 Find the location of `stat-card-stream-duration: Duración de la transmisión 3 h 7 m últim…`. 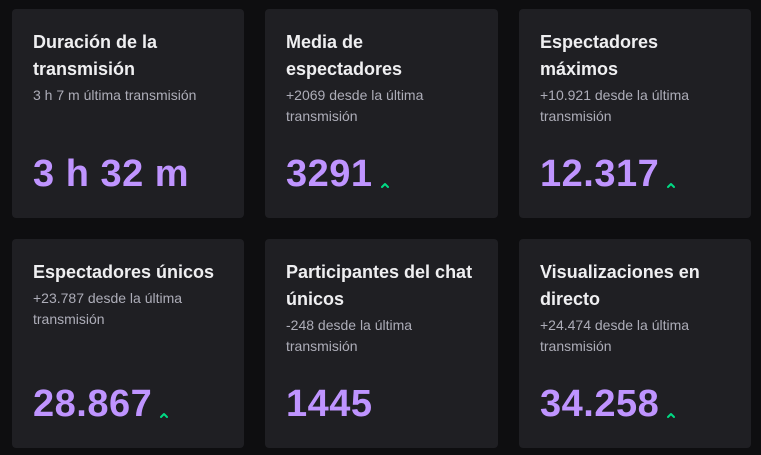

stat-card-stream-duration: Duración de la transmisión 3 h 7 m últim… is located at coordinates (128, 113).